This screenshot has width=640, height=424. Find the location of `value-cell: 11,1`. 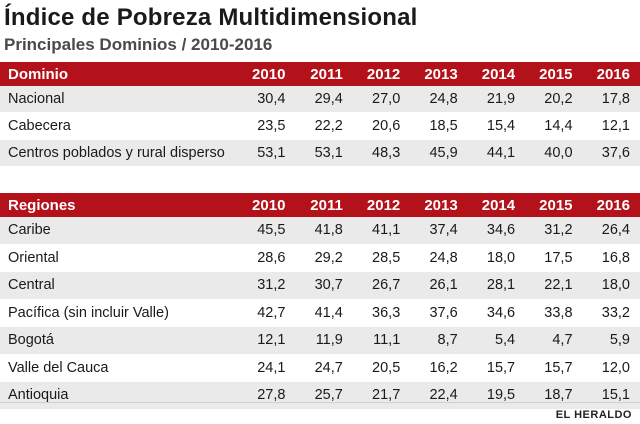

value-cell: 11,1 is located at coordinates (381, 340).